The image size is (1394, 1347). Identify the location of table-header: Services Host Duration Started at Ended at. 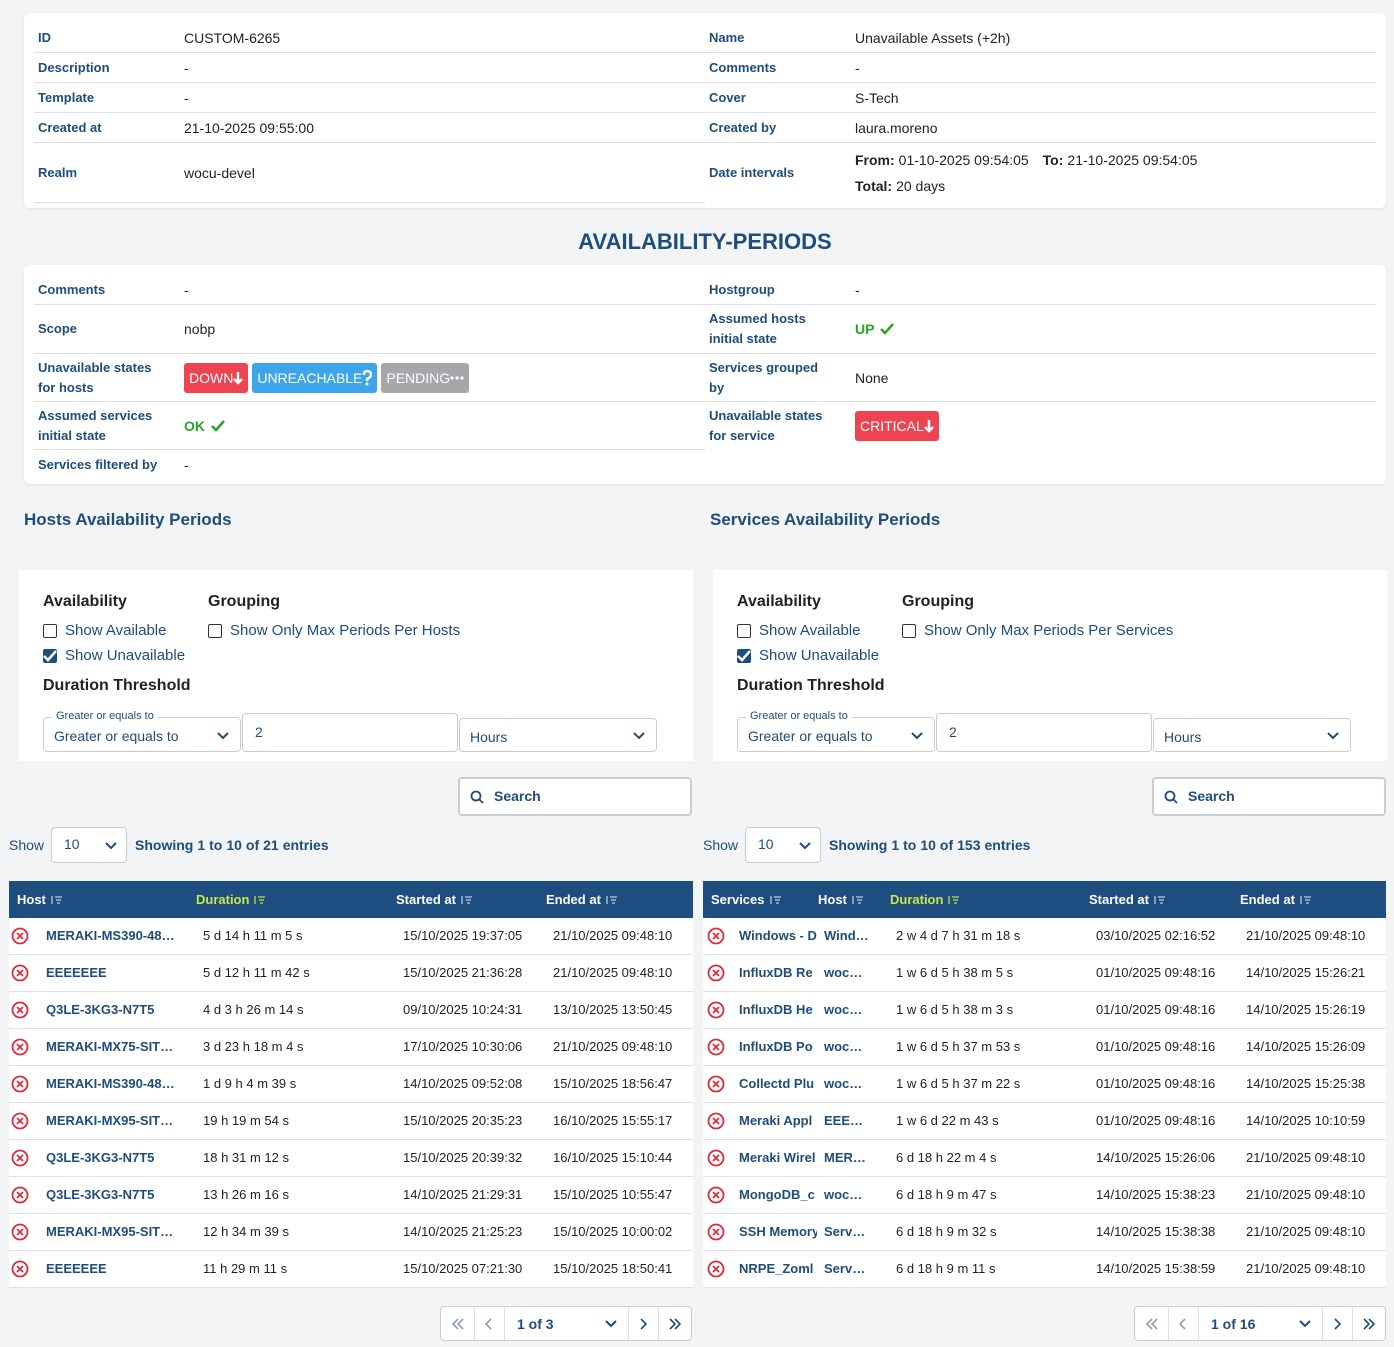
(1044, 899).